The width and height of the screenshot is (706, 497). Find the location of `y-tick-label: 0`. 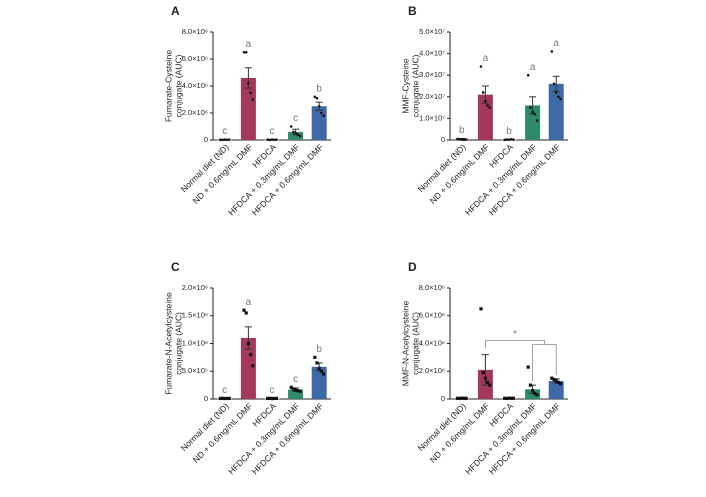

y-tick-label: 0 is located at coordinates (206, 398).